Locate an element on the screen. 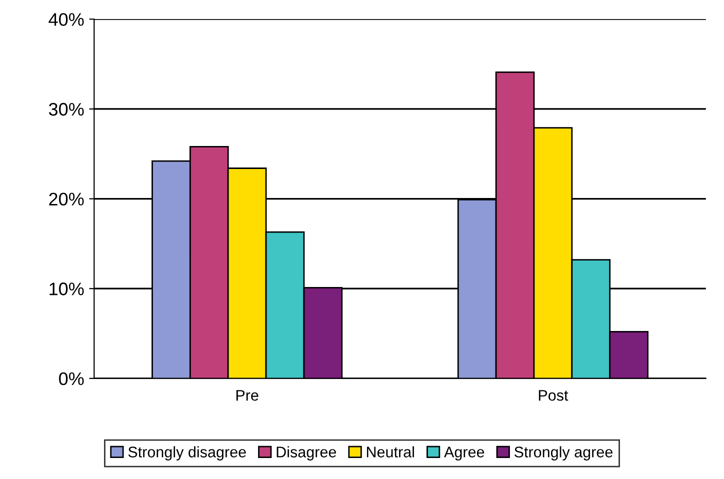  legend-label: Strongly disagree is located at coordinates (187, 453).